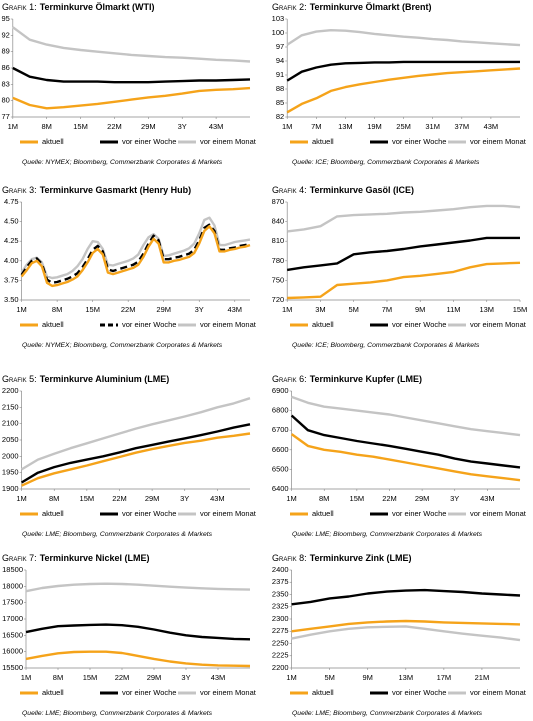  What do you see at coordinates (403, 126) in the screenshot?
I see `x-tick-label: 25M` at bounding box center [403, 126].